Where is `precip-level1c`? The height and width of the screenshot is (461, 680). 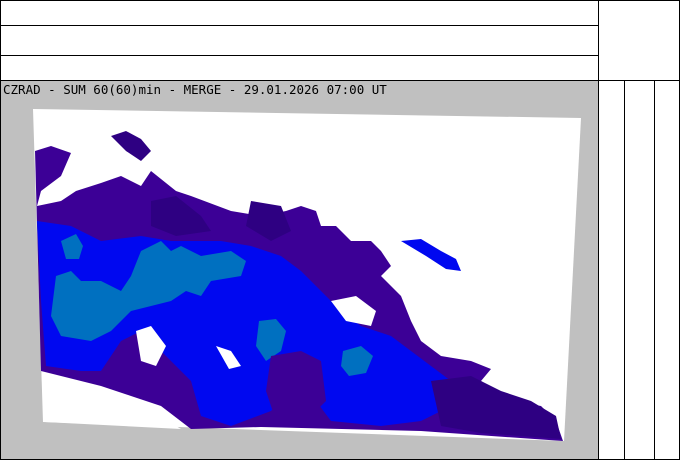 precip-level1c is located at coordinates (181, 216).